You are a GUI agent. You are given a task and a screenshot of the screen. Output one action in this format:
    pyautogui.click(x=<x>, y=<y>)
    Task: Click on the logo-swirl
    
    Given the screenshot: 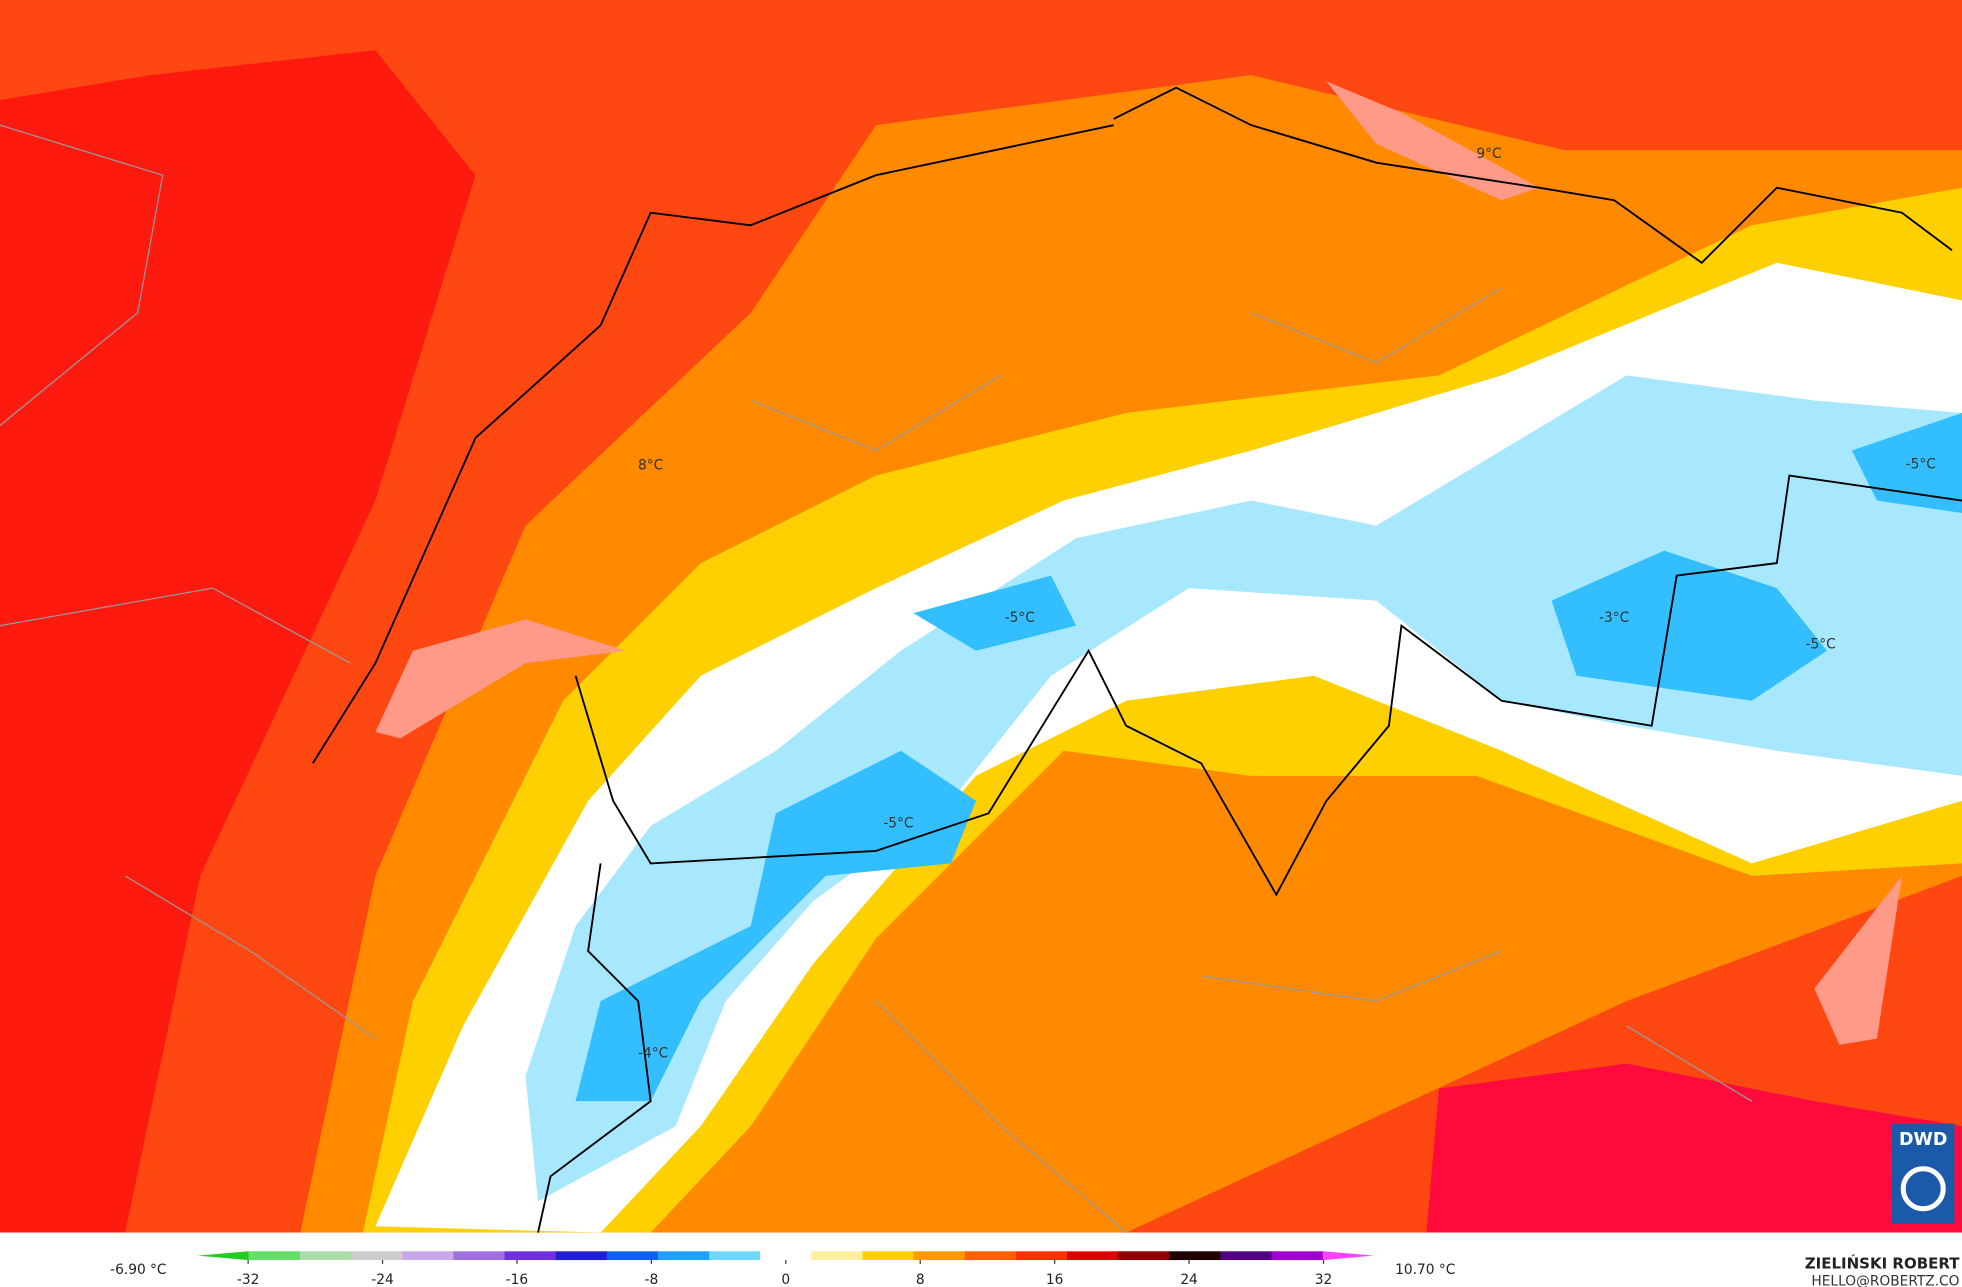 What is the action you would take?
    pyautogui.click(x=1923, y=1189)
    